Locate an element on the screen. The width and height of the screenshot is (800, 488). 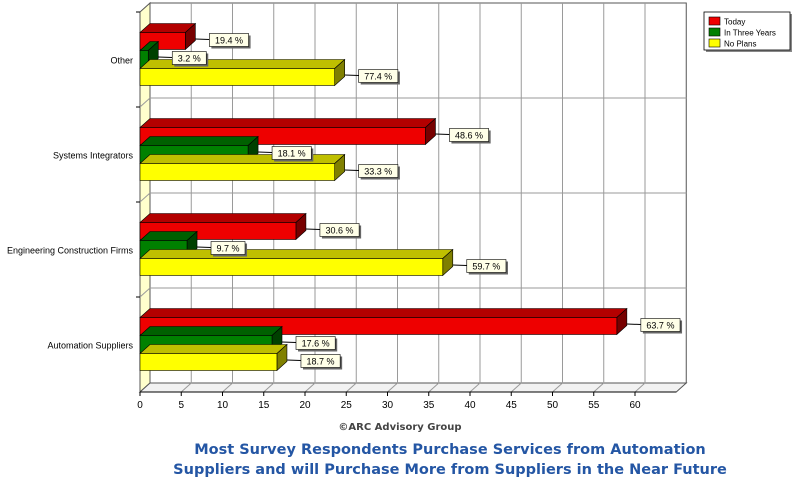
x-axis: 0 5 10 15 20 25 30 35 40 45 50 55 60 is located at coordinates (407, 401).